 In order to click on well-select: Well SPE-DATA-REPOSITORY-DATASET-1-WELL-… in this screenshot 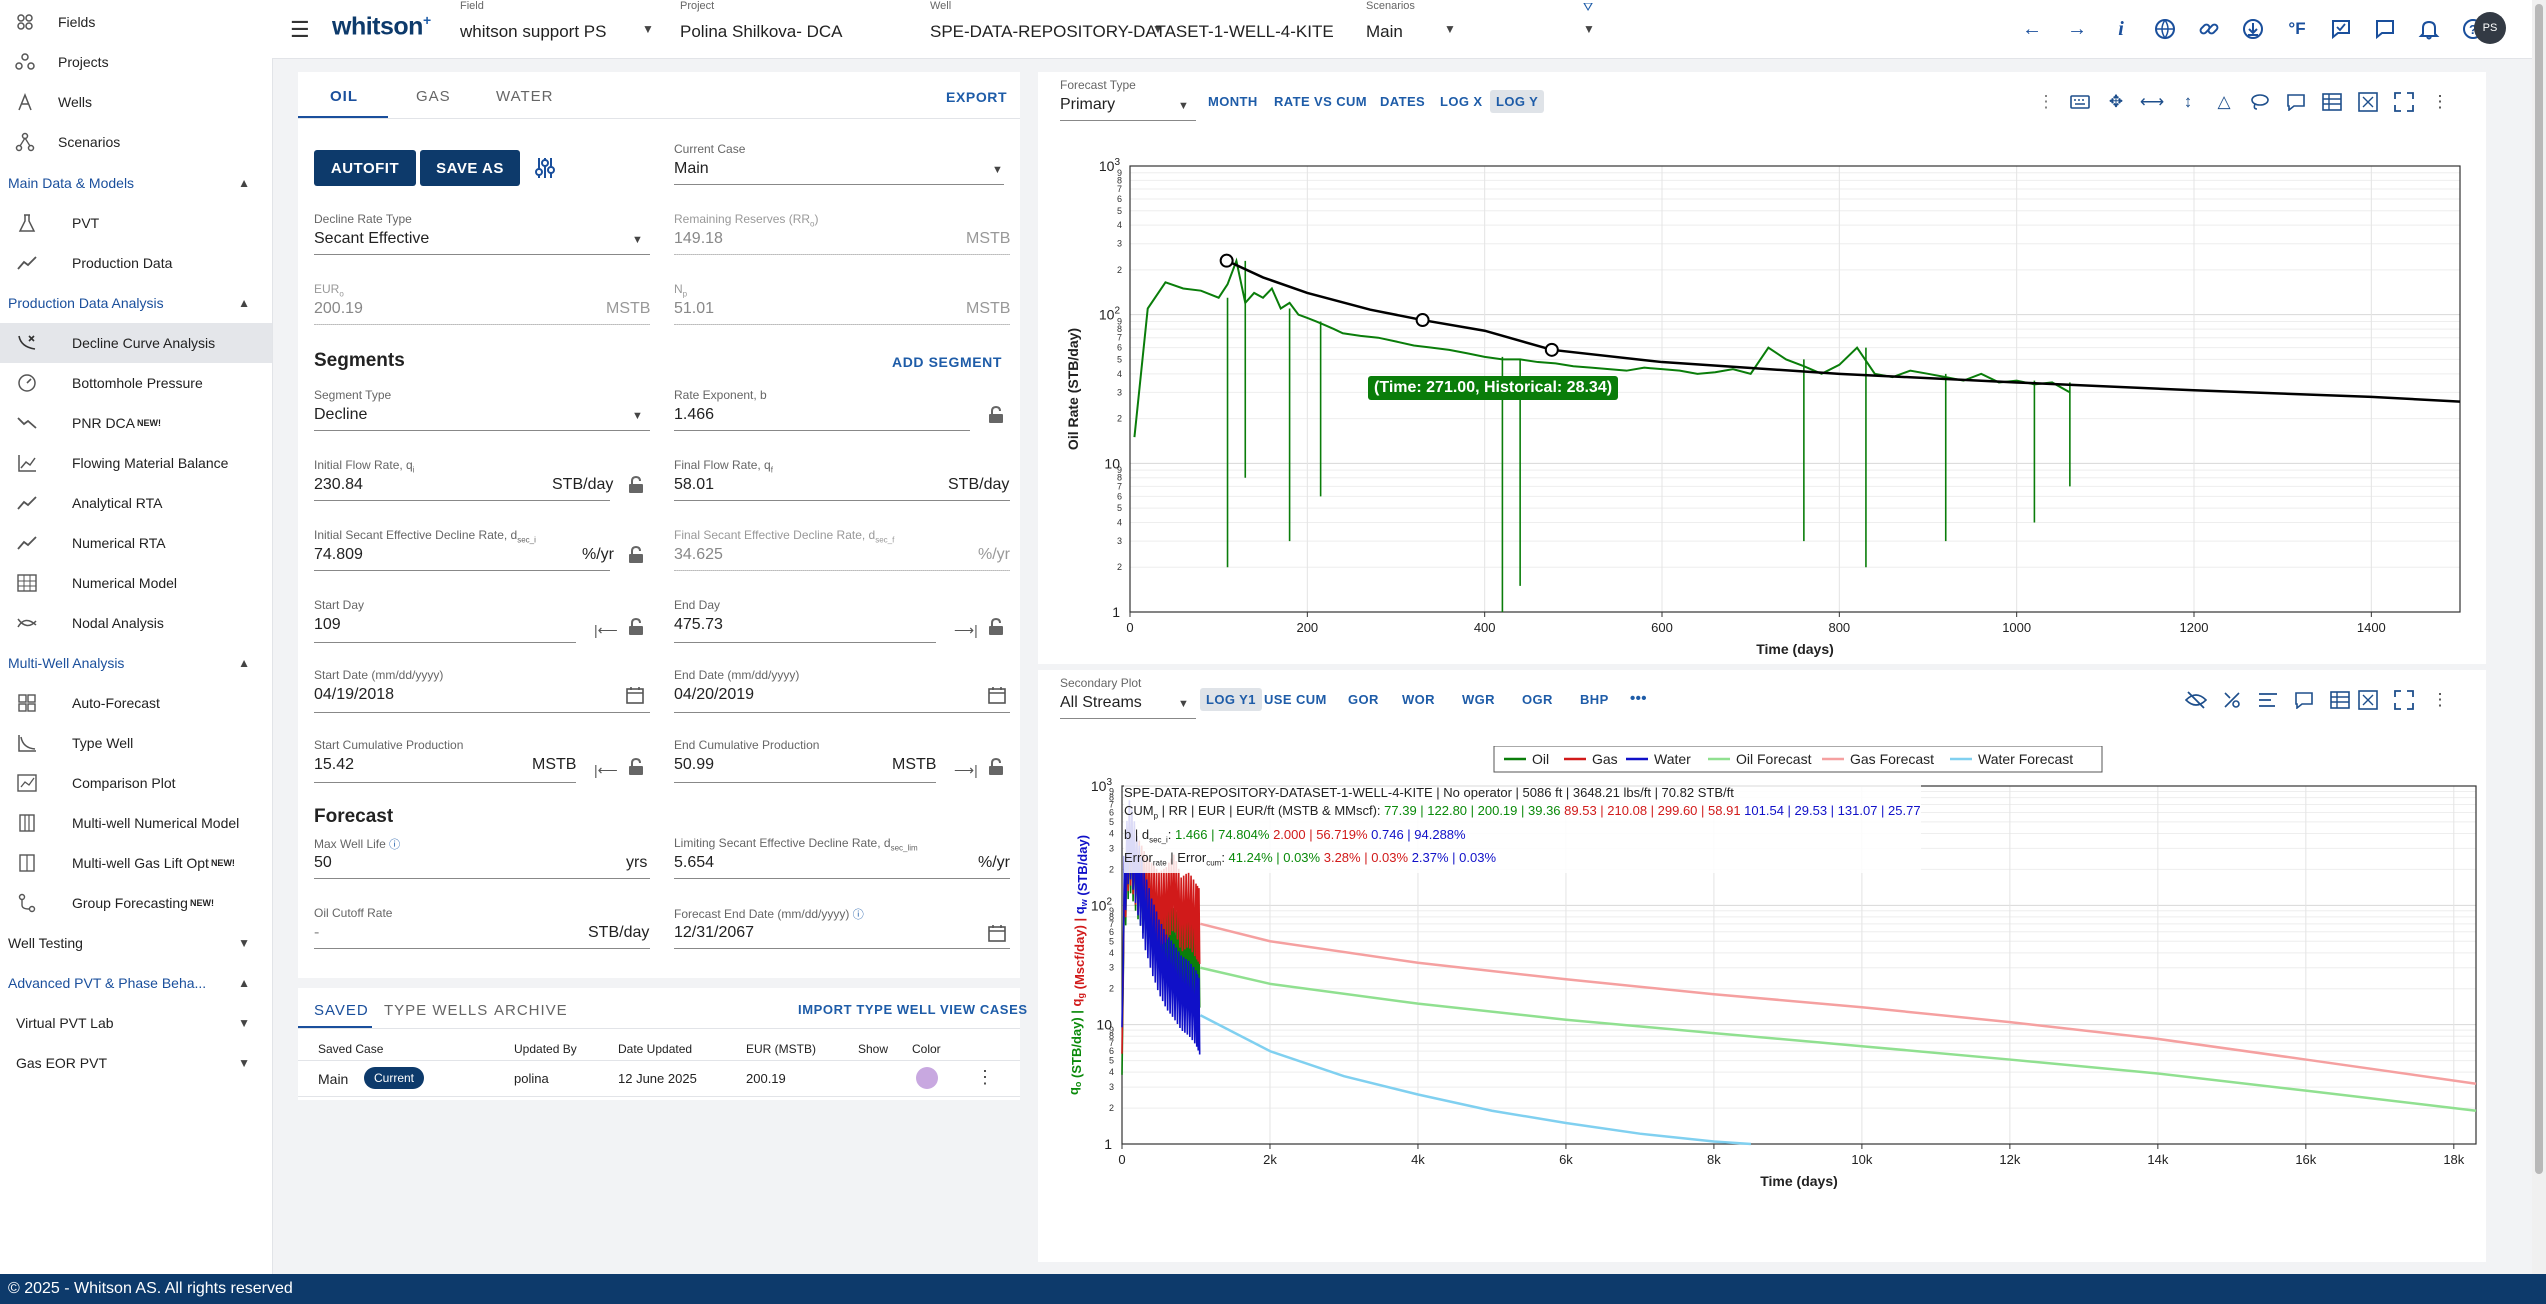, I will do `click(1270, 29)`.